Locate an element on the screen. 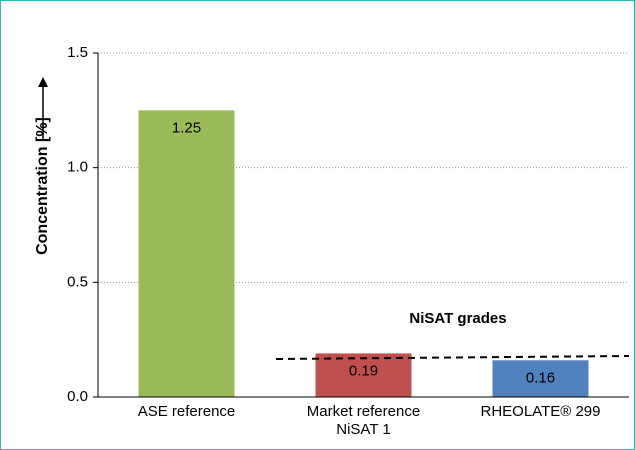  y-tick-label: 0.5 is located at coordinates (77, 281).